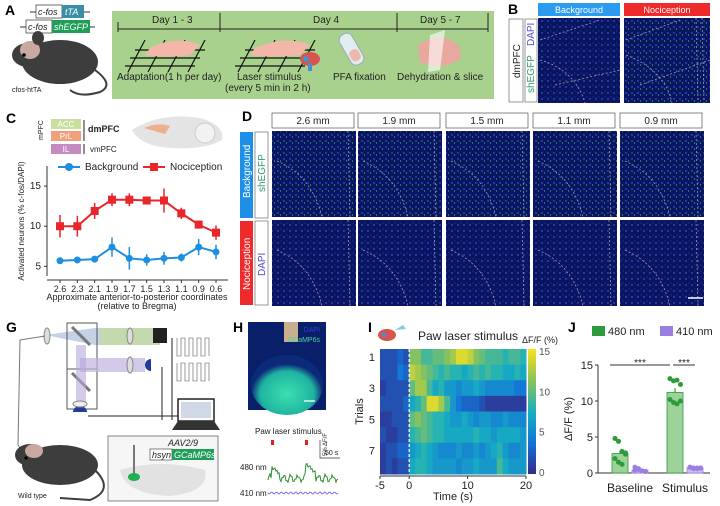 The width and height of the screenshot is (720, 506). What do you see at coordinates (372, 389) in the screenshot?
I see `y-tick-label: 3` at bounding box center [372, 389].